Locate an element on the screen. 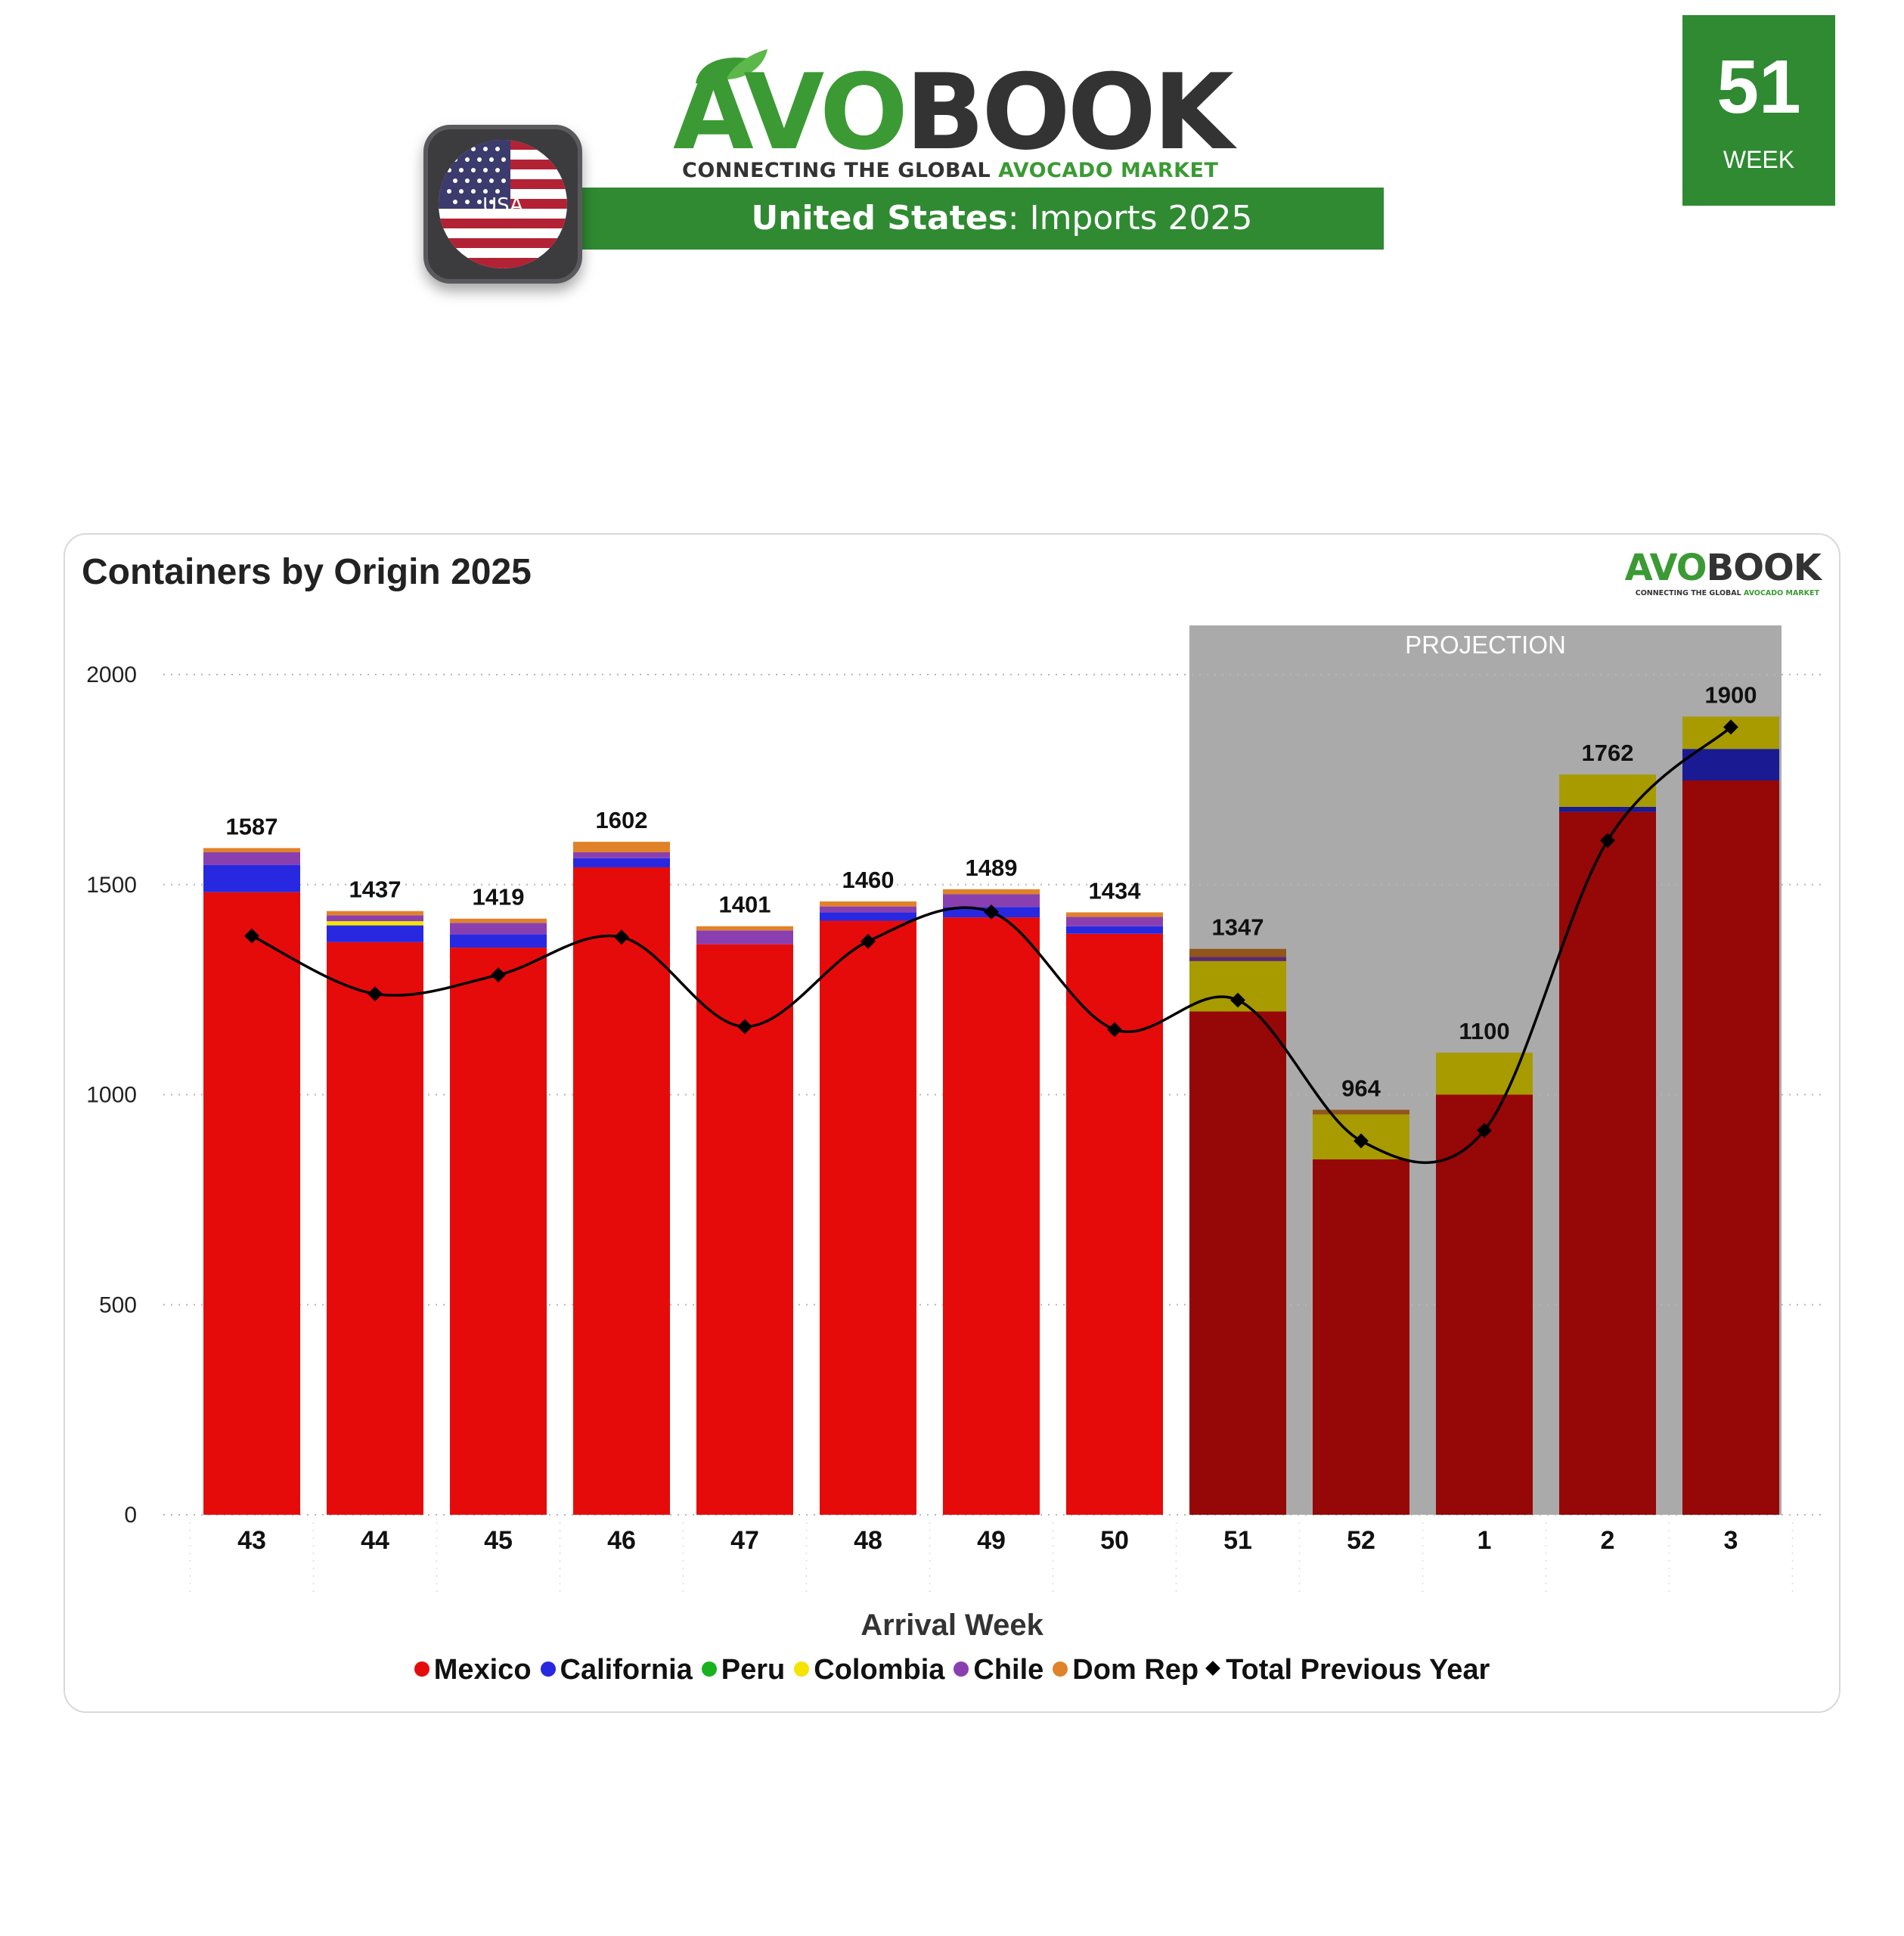 This screenshot has width=1904, height=1936. x-axis-title: Arrival Week is located at coordinates (952, 1625).